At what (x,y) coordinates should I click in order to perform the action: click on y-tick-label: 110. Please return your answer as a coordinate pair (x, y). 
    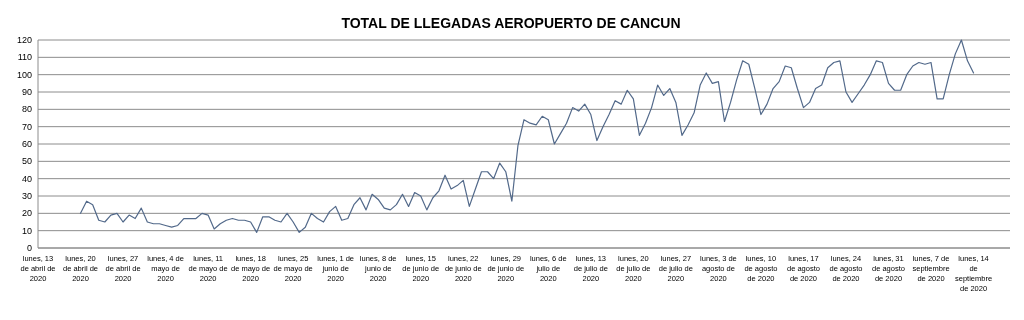
    Looking at the image, I should click on (24, 57).